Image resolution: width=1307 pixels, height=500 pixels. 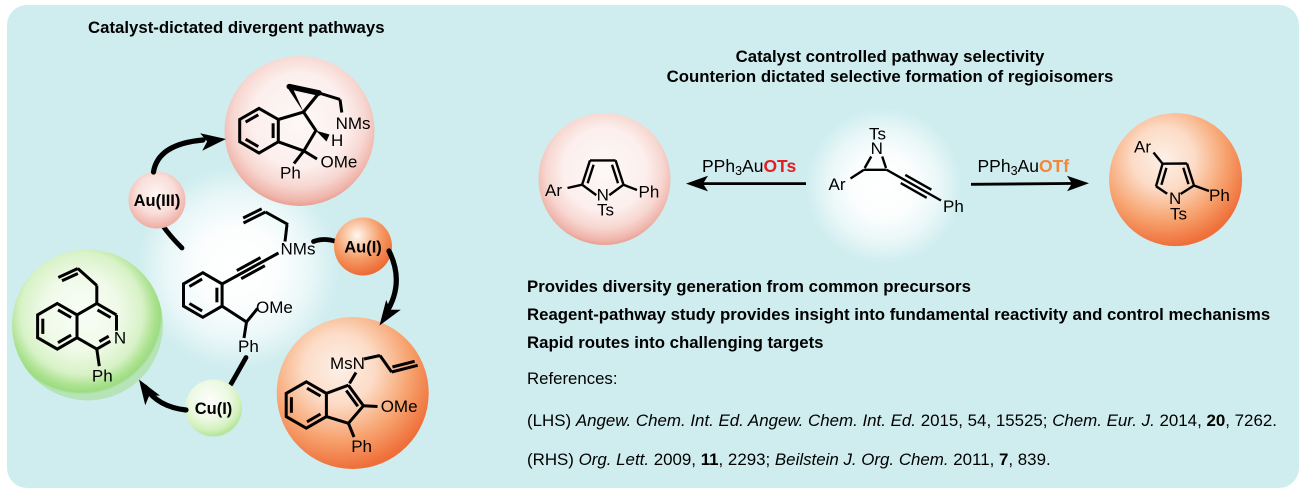 What do you see at coordinates (363, 248) in the screenshot?
I see `svg-text: Au(I)` at bounding box center [363, 248].